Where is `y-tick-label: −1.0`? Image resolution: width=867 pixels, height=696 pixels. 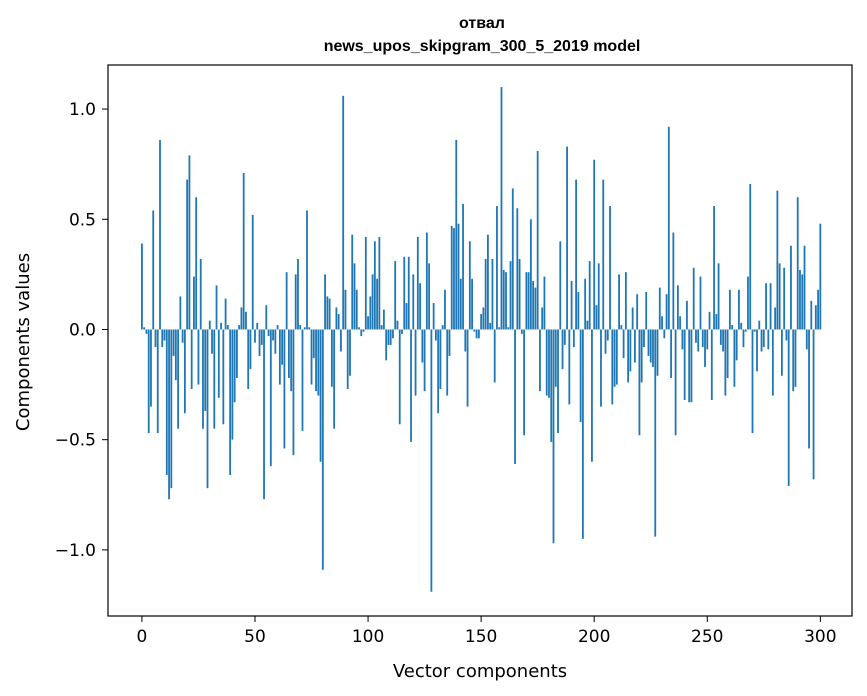
y-tick-label: −1.0 is located at coordinates (75, 551).